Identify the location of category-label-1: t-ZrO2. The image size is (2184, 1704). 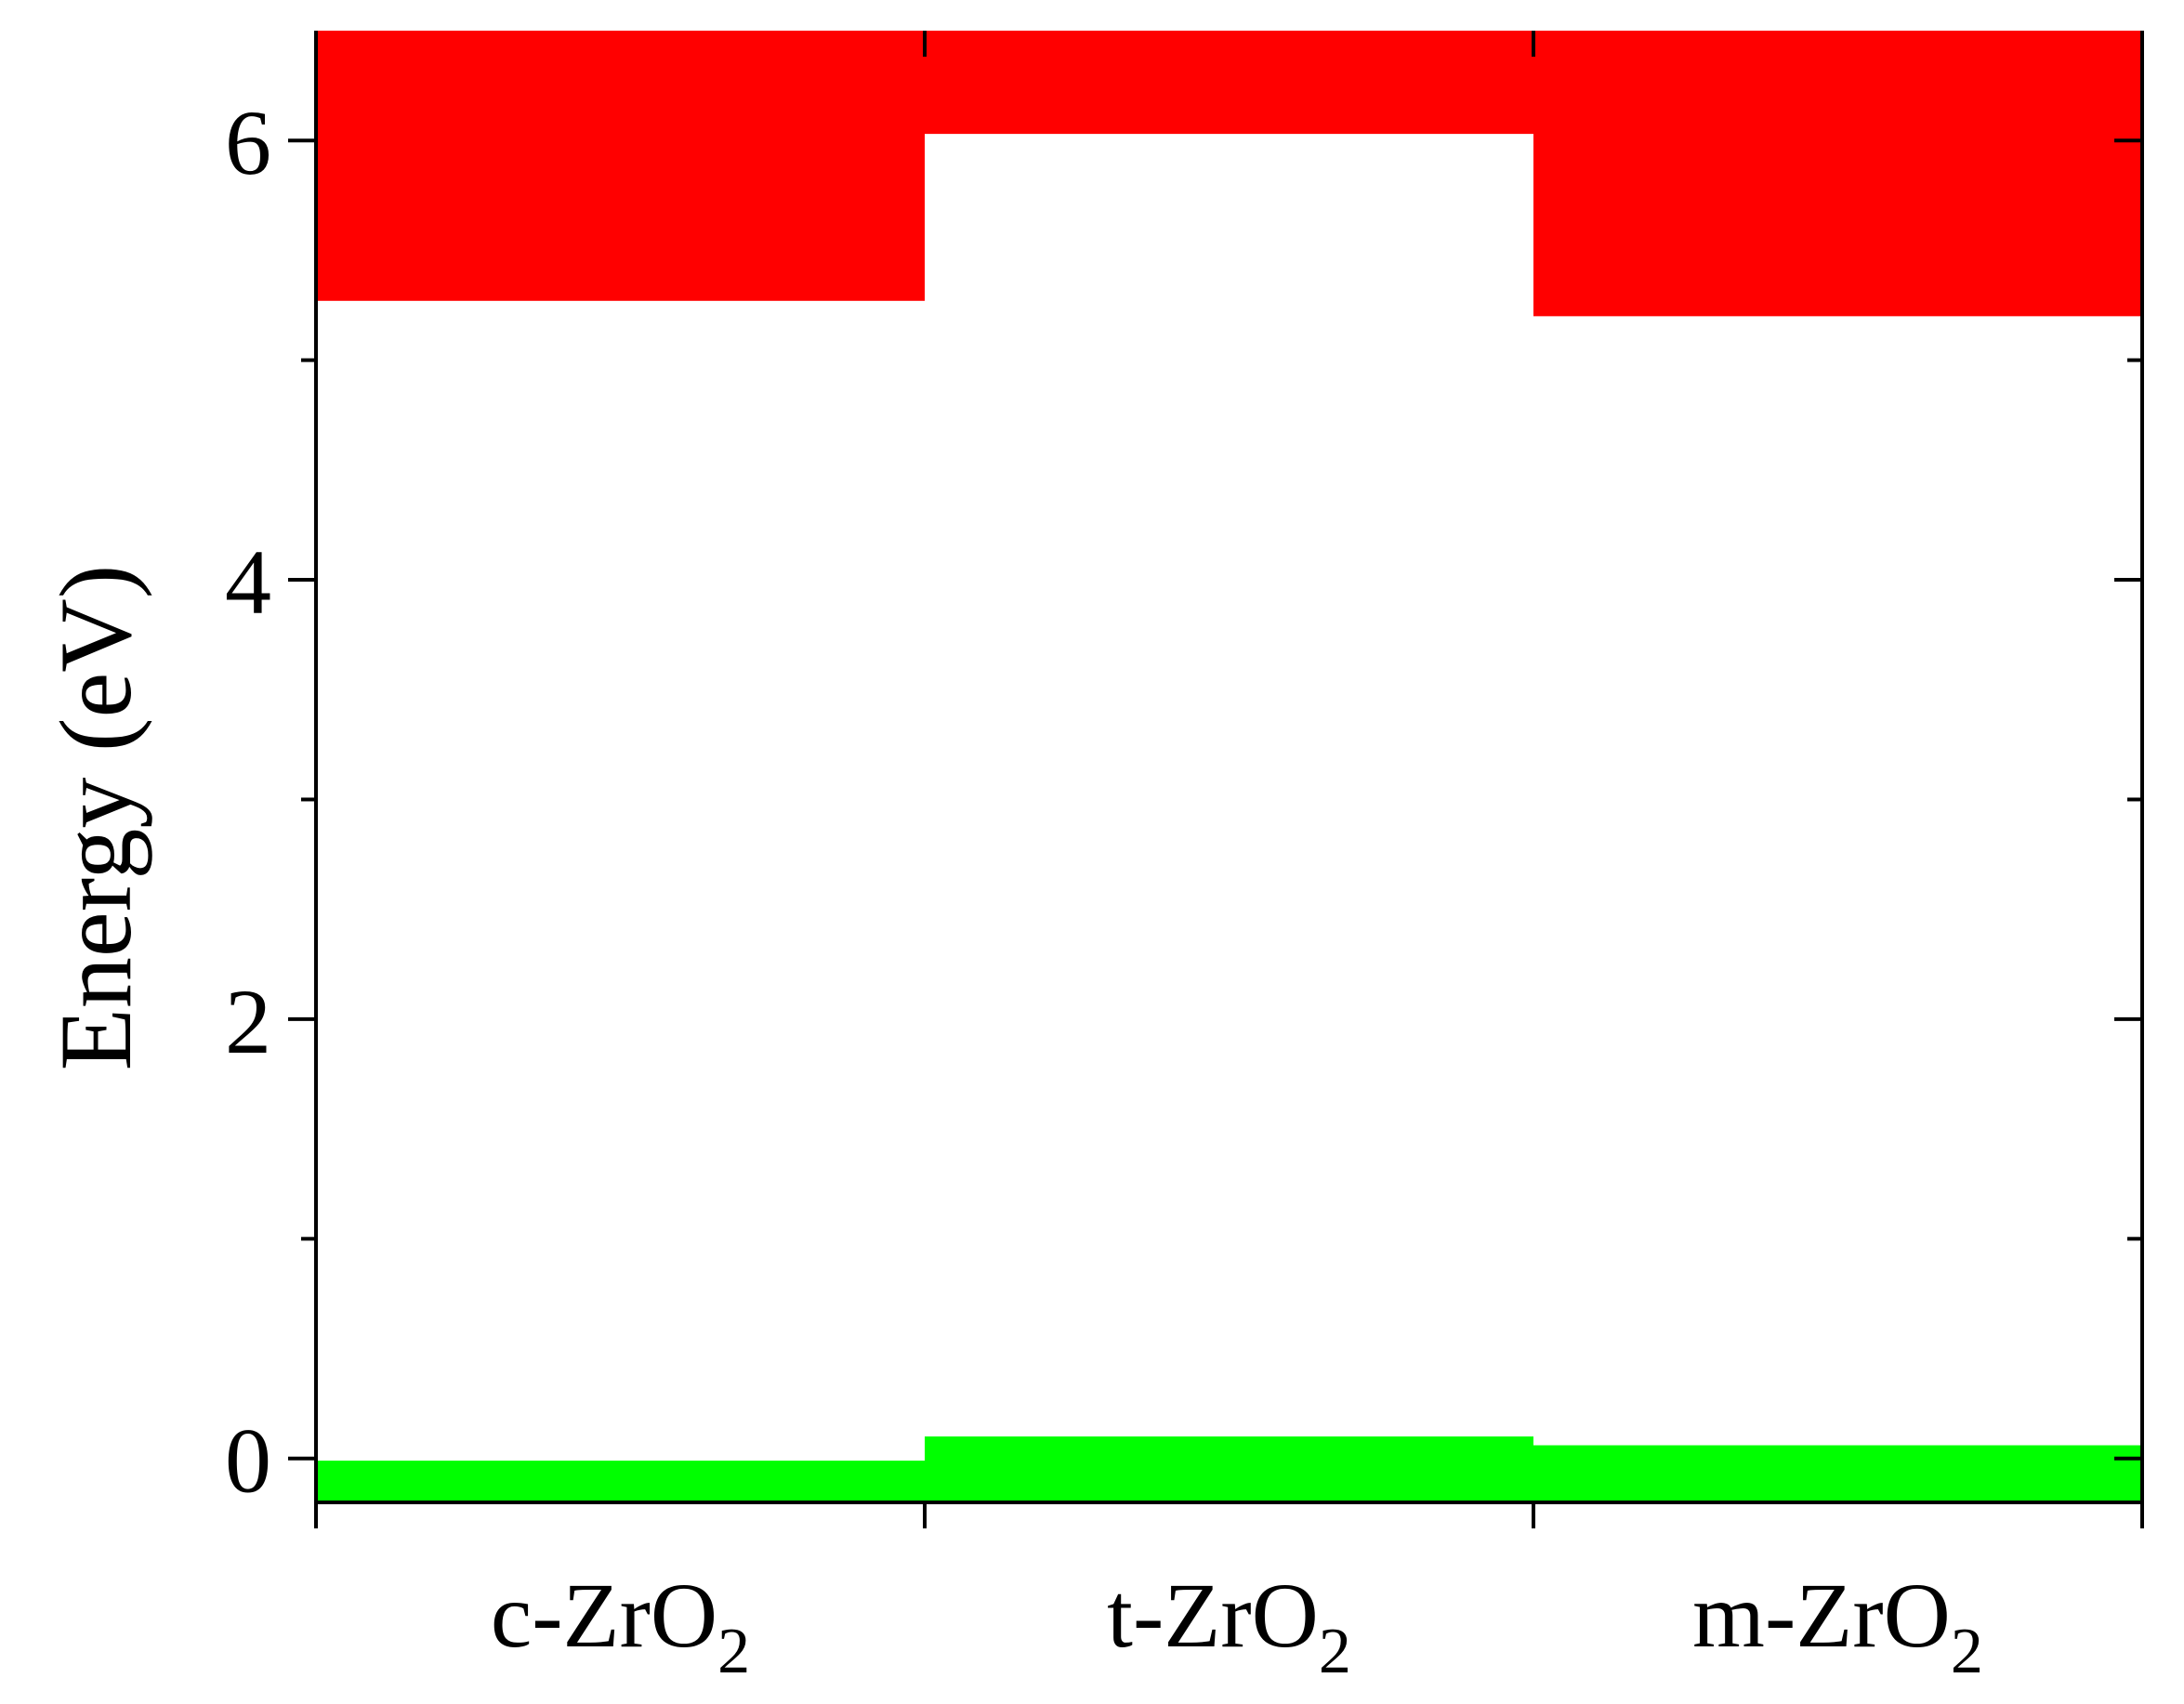
(1229, 1625).